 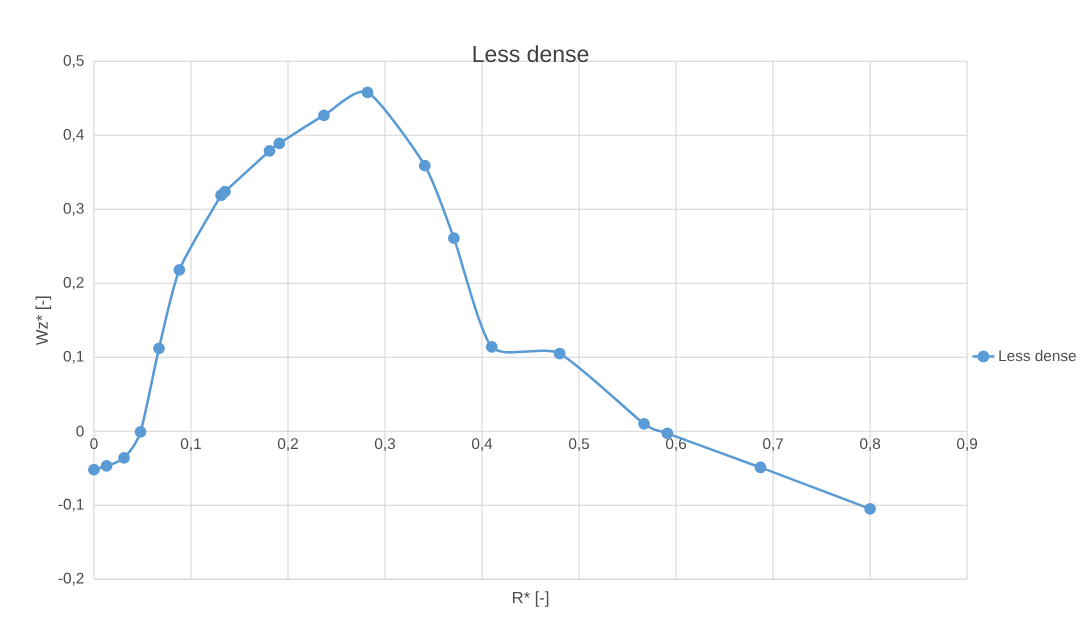 I want to click on x-tick-label: 0,3, so click(x=385, y=444).